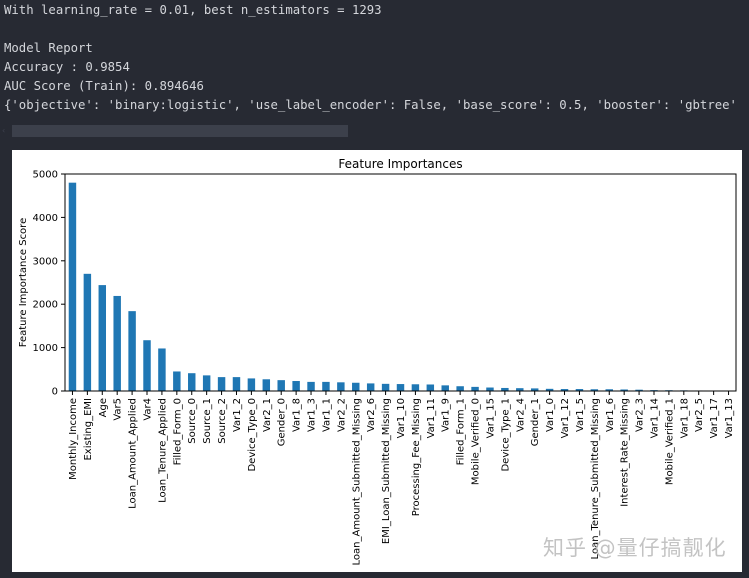  What do you see at coordinates (400, 164) in the screenshot?
I see `chart-title: Feature Importances` at bounding box center [400, 164].